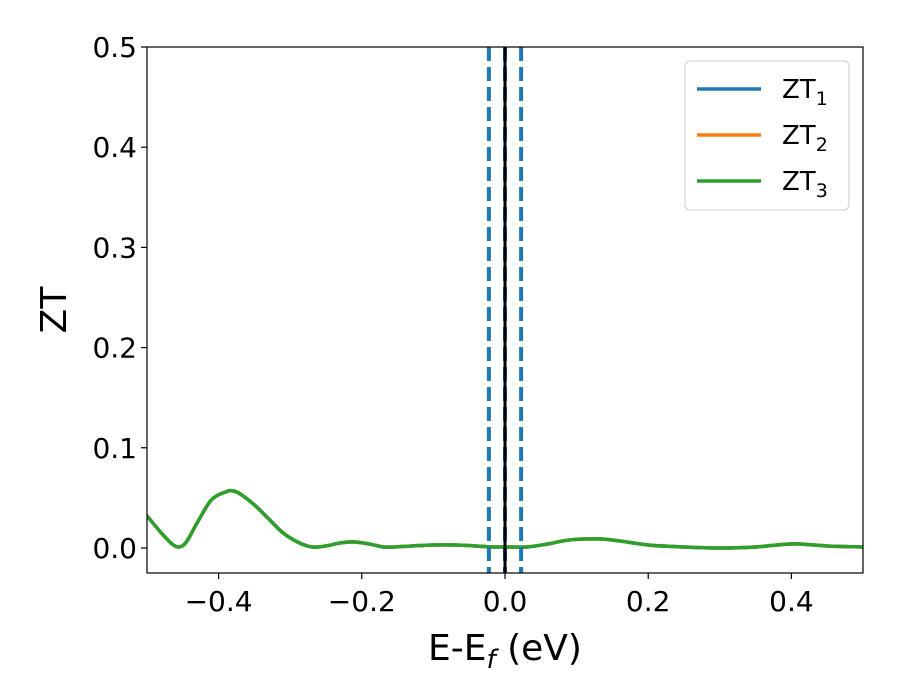  What do you see at coordinates (114, 47) in the screenshot?
I see `y-tick-label: 0.5` at bounding box center [114, 47].